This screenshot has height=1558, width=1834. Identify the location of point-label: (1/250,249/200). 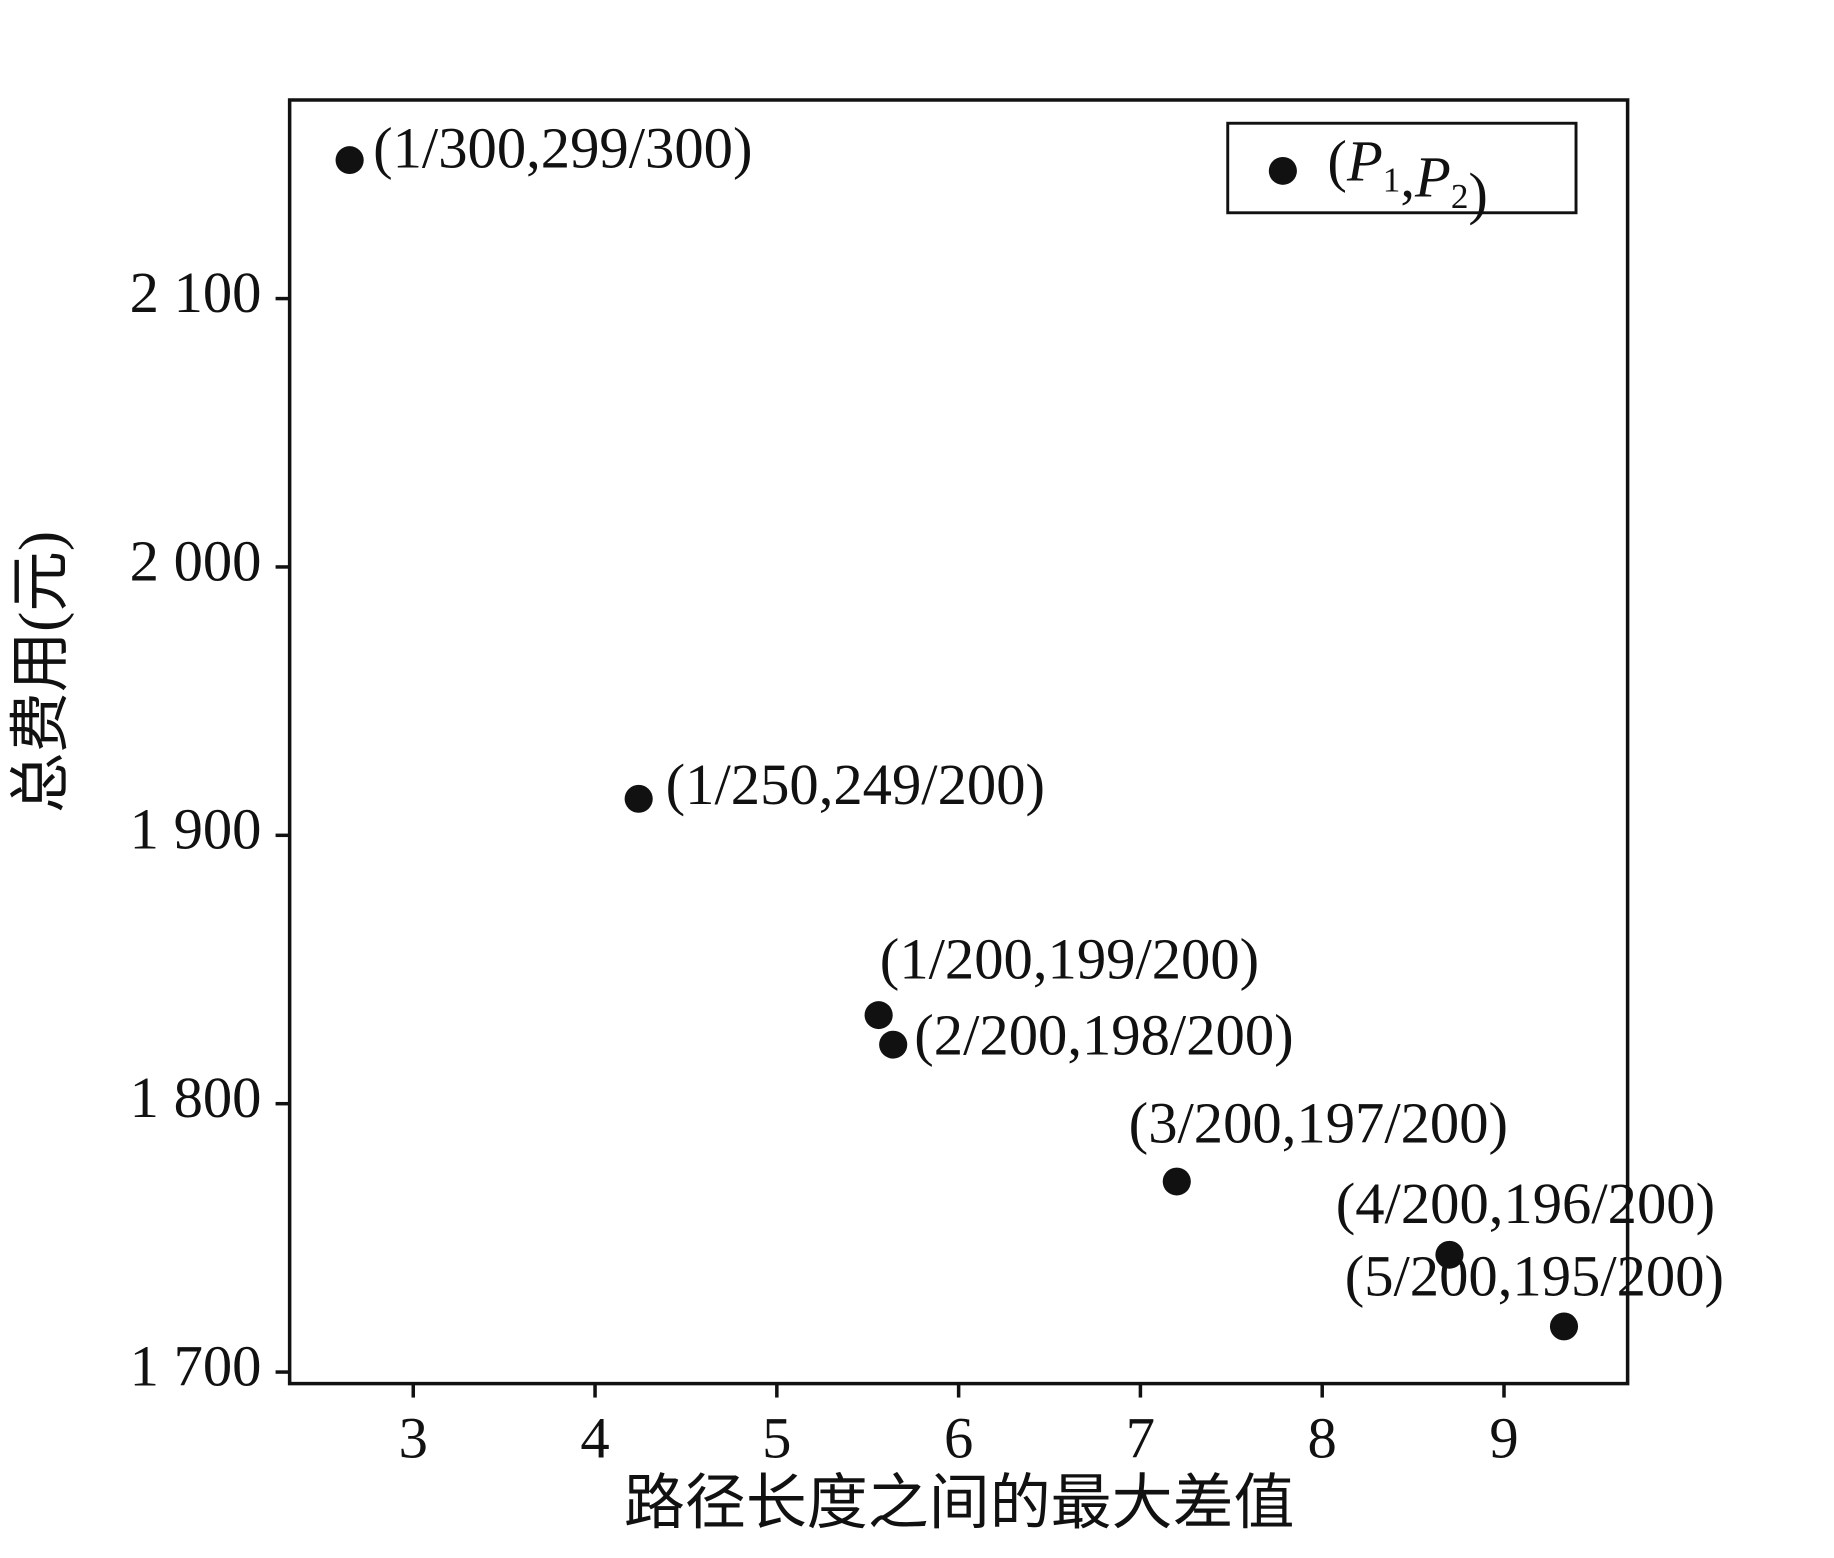
(855, 784).